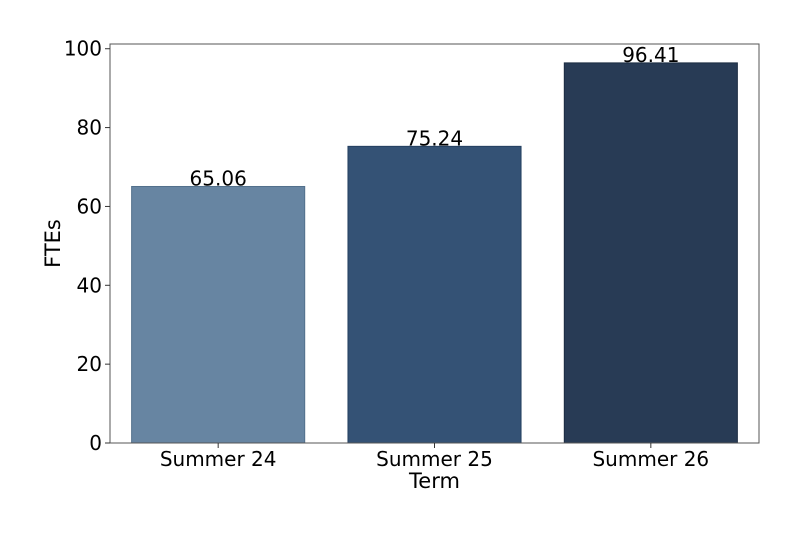  Describe the element at coordinates (650, 459) in the screenshot. I see `x-tick-label-2: Summer 26` at that location.